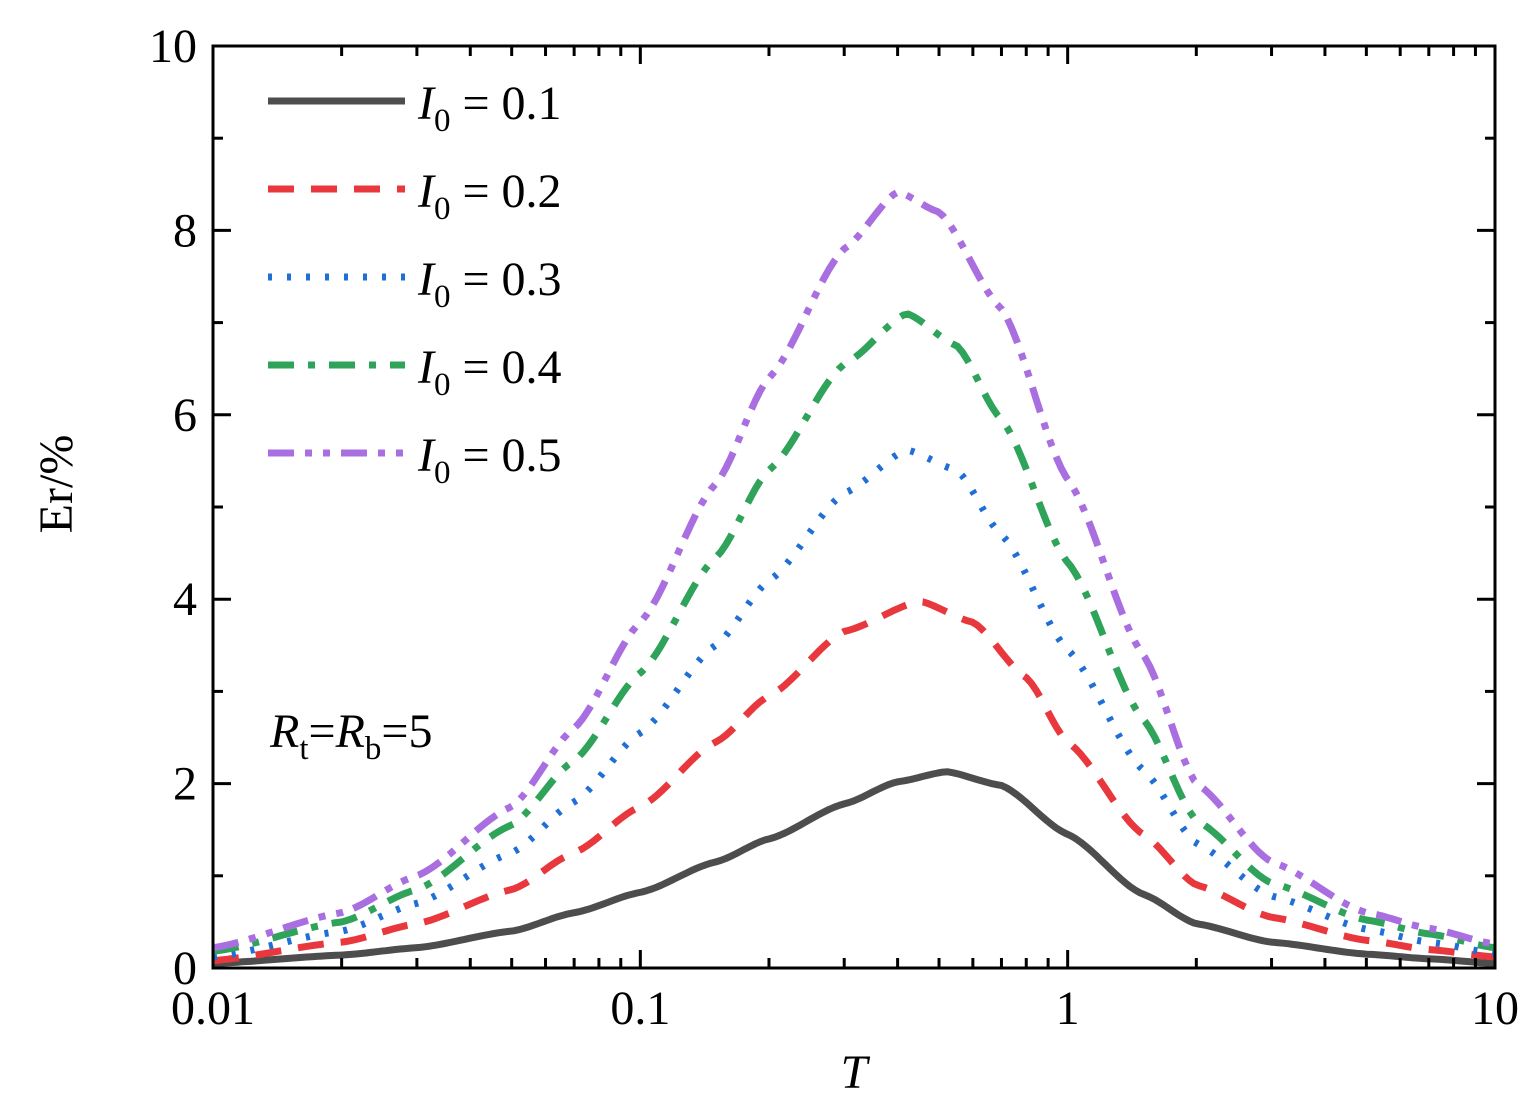 Image resolution: width=1533 pixels, height=1113 pixels. Describe the element at coordinates (489, 284) in the screenshot. I see `legend-label-3: I0 = 0.3` at that location.